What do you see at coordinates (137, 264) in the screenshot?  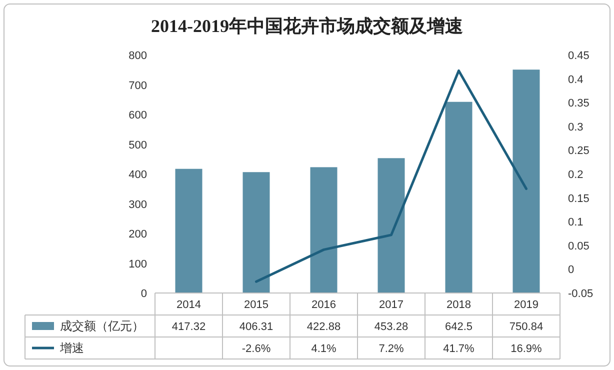 I see `y-tick-label: 100` at bounding box center [137, 264].